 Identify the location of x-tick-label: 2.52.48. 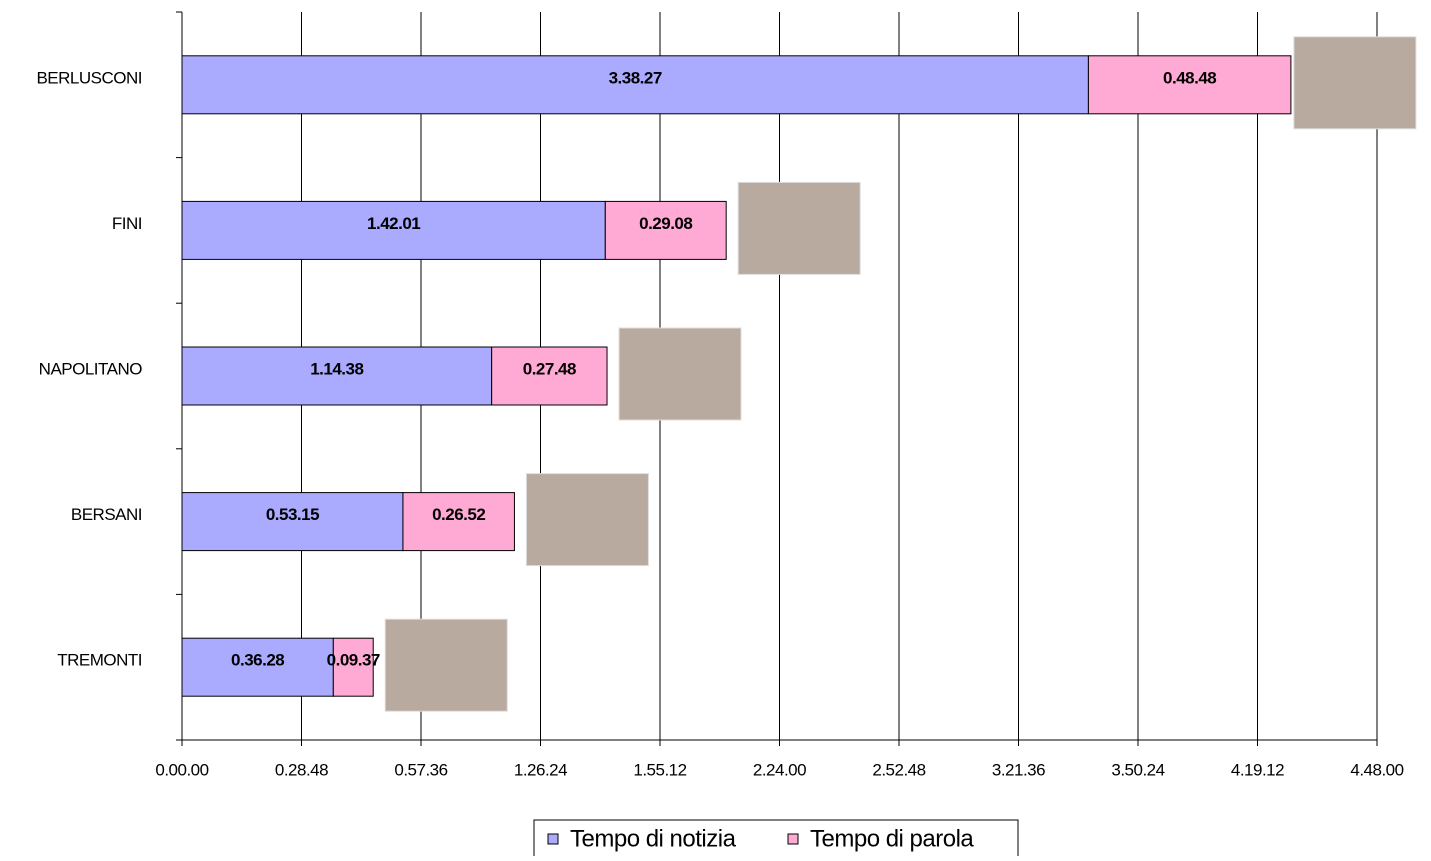
(898, 769).